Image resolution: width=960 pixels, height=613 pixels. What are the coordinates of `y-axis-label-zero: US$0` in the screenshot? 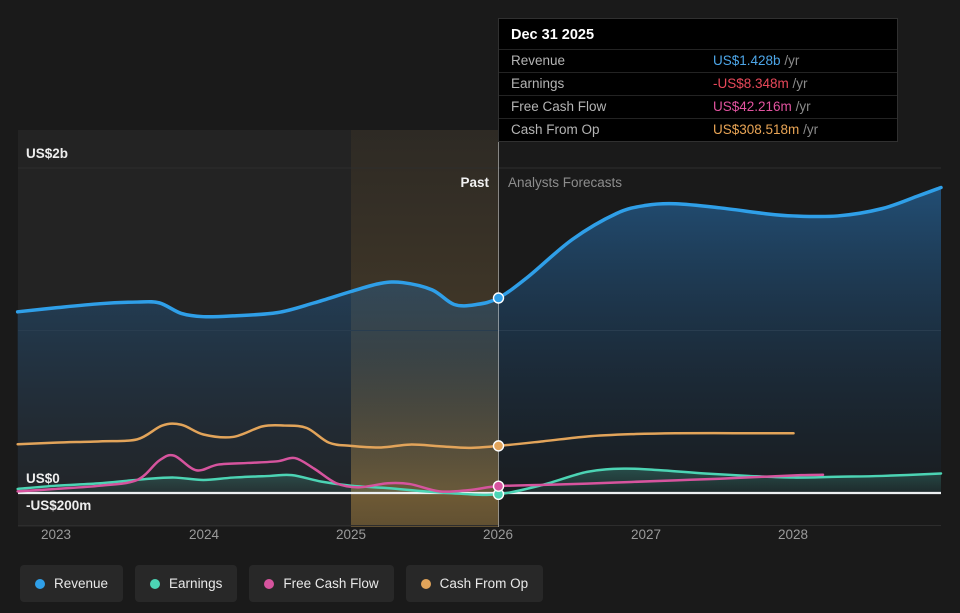 It's located at (43, 478).